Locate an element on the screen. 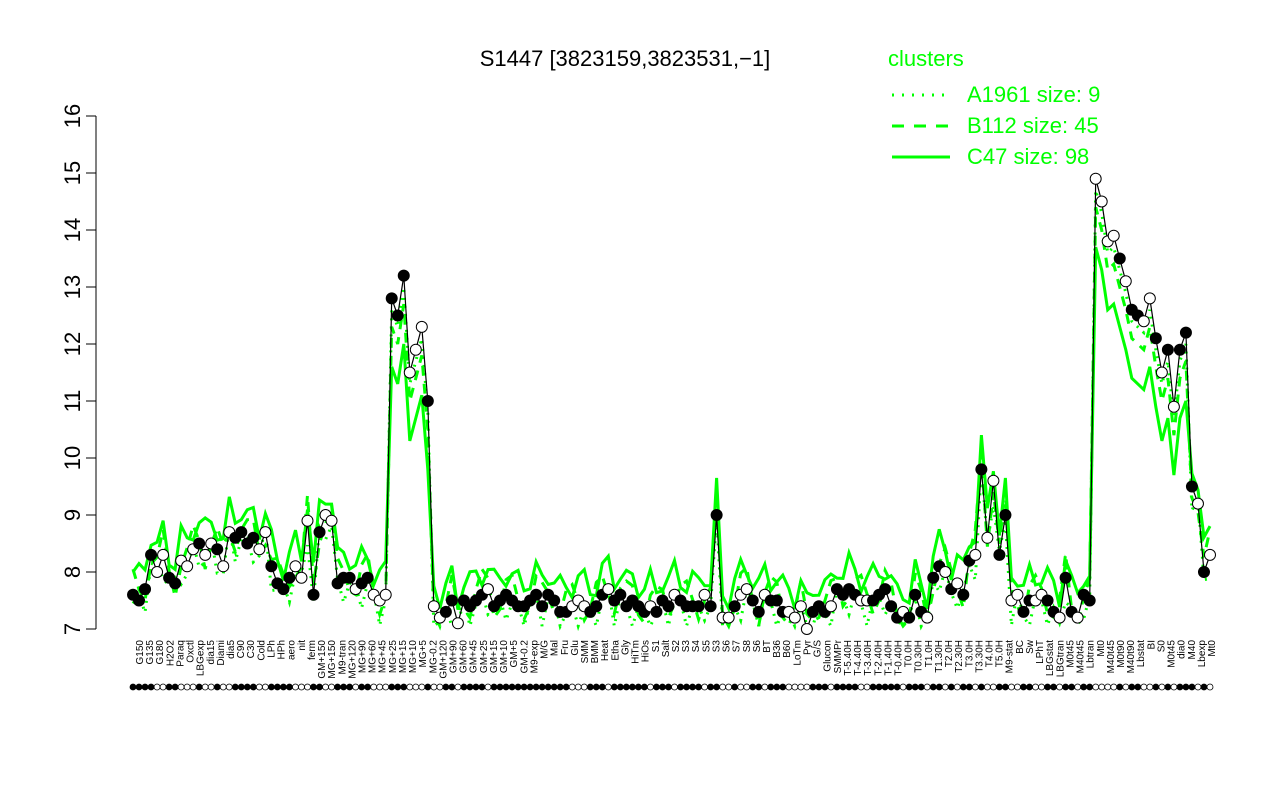 The width and height of the screenshot is (1280, 800). x-tick-label: HiOs is located at coordinates (646, 651).